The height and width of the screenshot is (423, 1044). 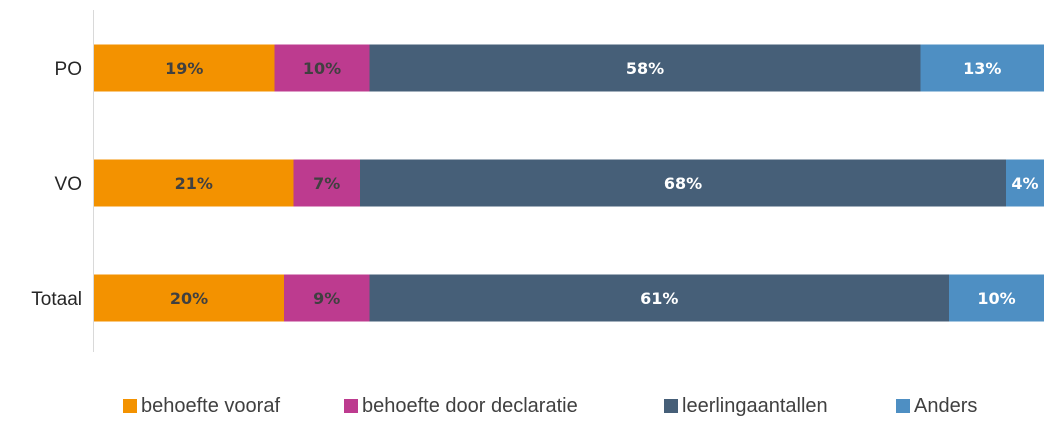 I want to click on legend-label-2: leerlingaantallen, so click(x=755, y=406).